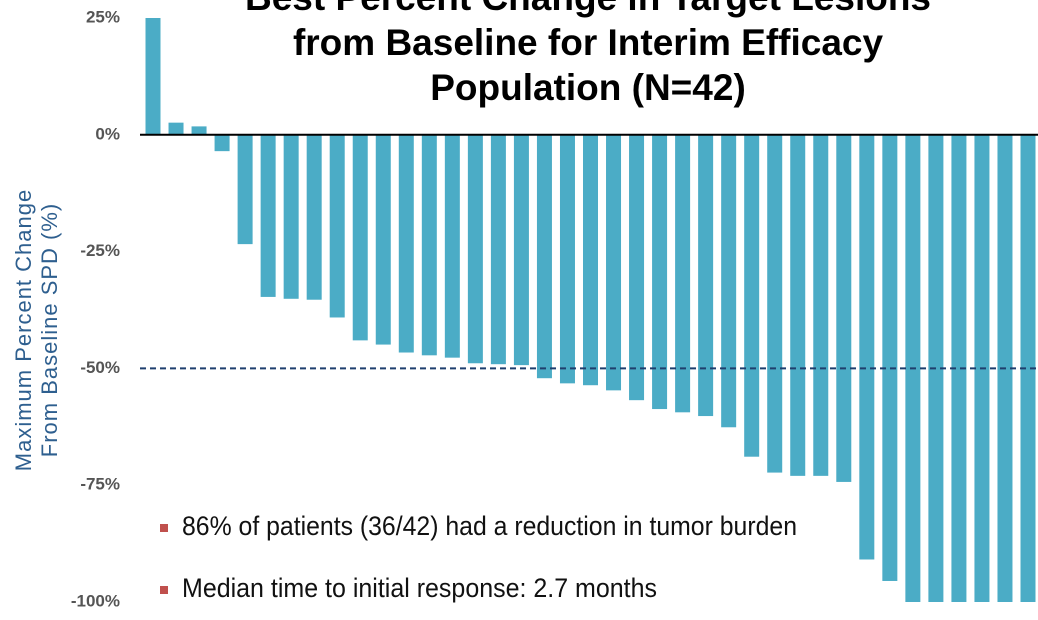  What do you see at coordinates (588, 87) in the screenshot?
I see `chart-title: Population (N=42)` at bounding box center [588, 87].